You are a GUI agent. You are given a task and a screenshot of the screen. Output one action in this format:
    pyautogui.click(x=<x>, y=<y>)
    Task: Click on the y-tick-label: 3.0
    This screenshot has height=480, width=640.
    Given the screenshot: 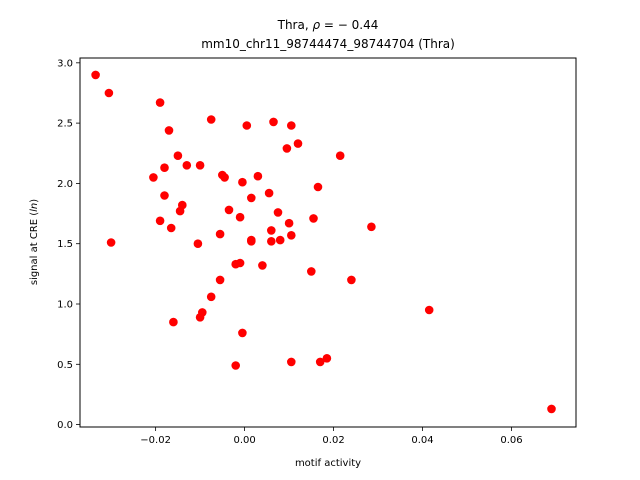 What is the action you would take?
    pyautogui.click(x=65, y=63)
    